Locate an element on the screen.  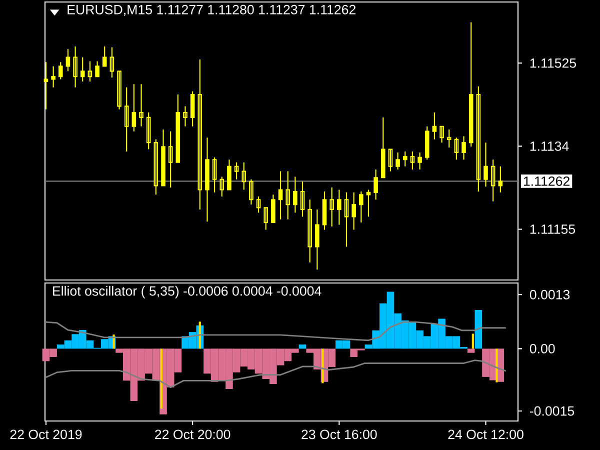
ref-line-label: 1.11262 is located at coordinates (547, 181).